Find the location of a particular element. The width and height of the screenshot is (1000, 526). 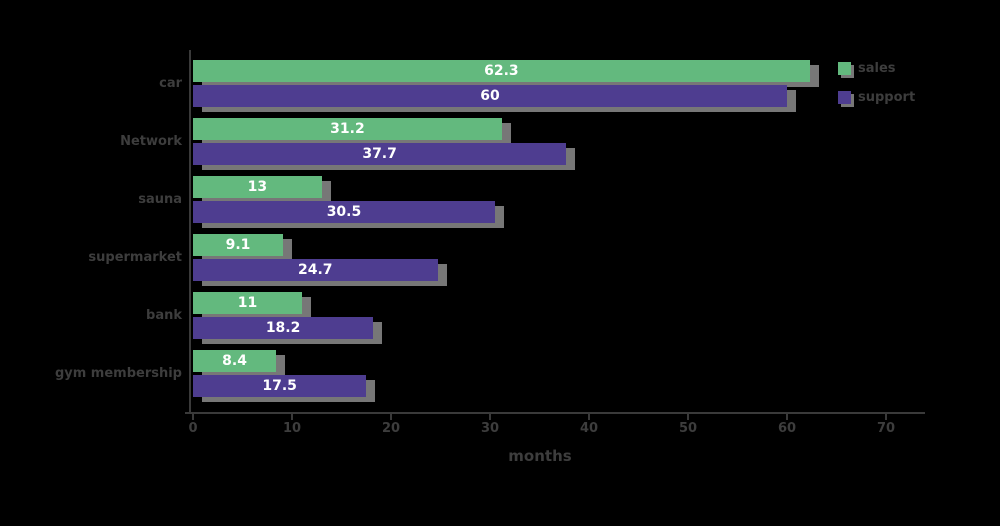

bar-support-4: 18.2 is located at coordinates (283, 328).